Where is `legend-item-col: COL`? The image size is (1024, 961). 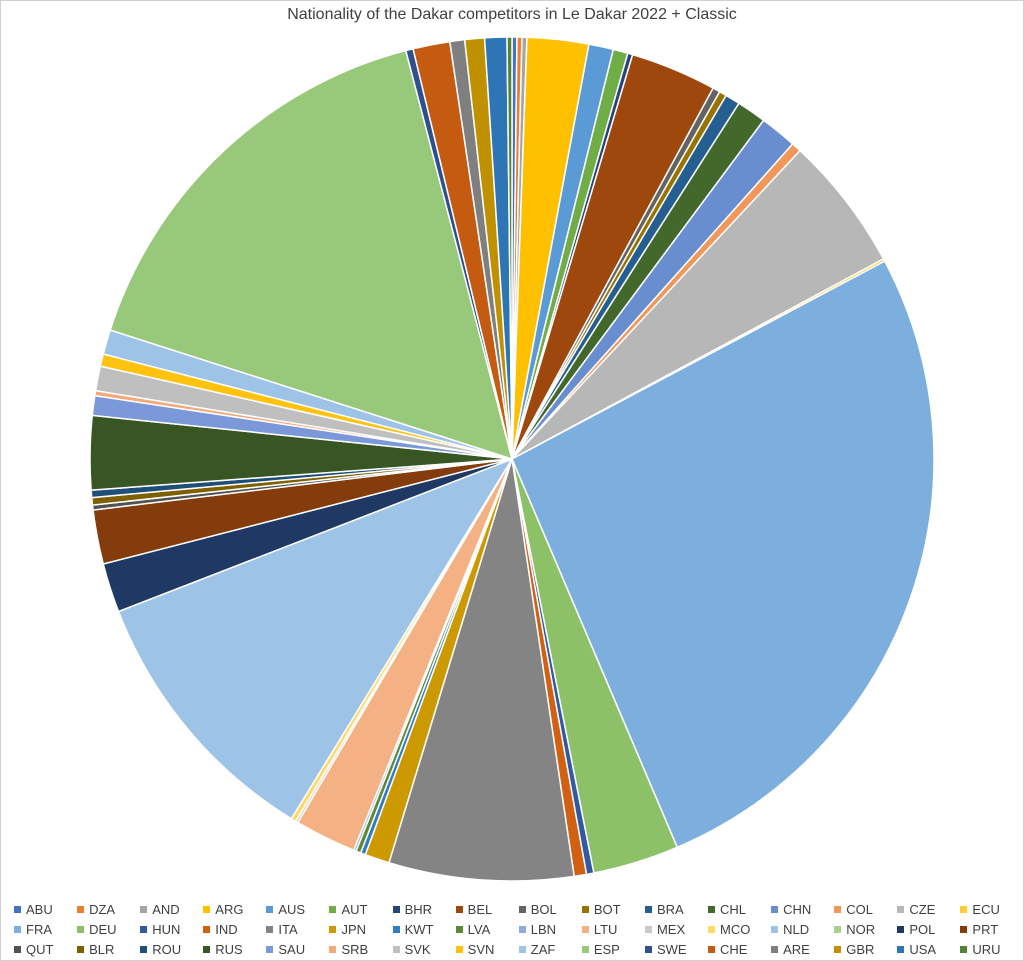
legend-item-col: COL is located at coordinates (859, 909).